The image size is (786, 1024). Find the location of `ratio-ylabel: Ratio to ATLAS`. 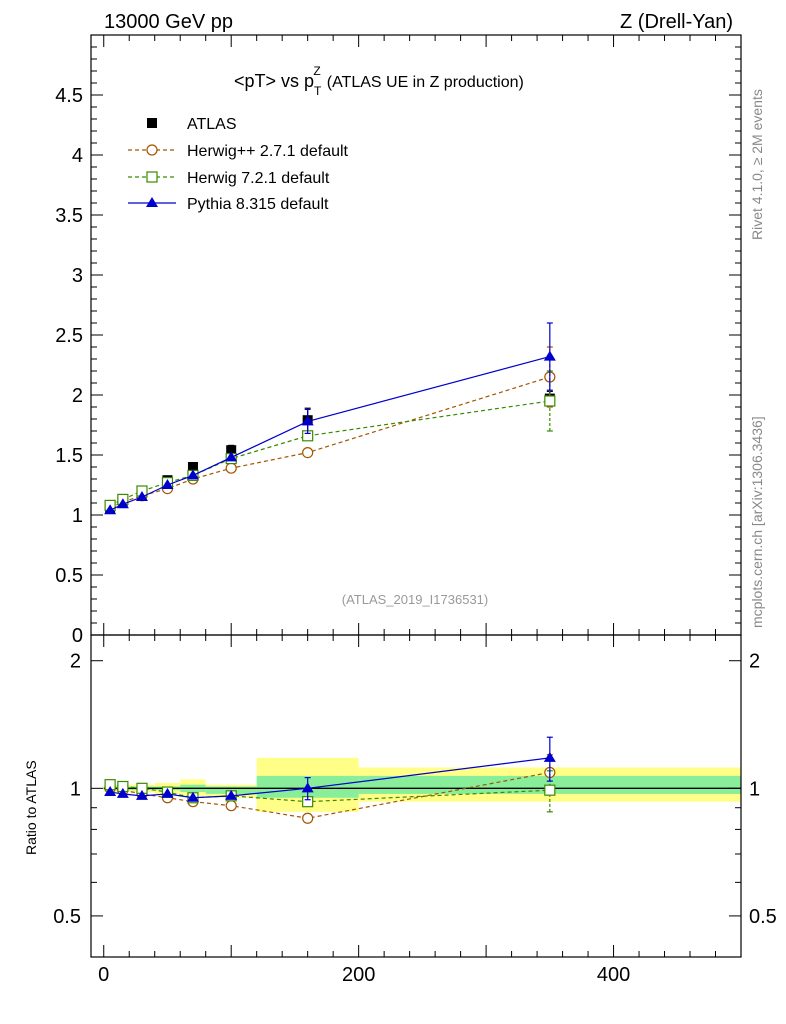

ratio-ylabel: Ratio to ATLAS is located at coordinates (31, 807).